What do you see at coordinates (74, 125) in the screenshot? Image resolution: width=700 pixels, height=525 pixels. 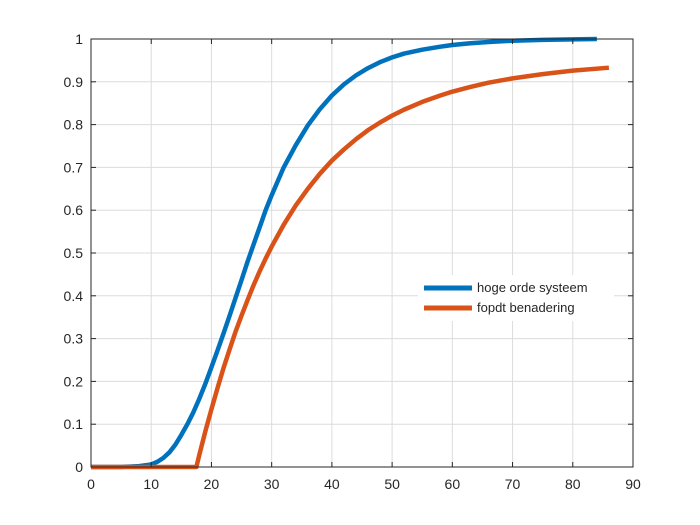 I see `y-tick-label: 0.8` at bounding box center [74, 125].